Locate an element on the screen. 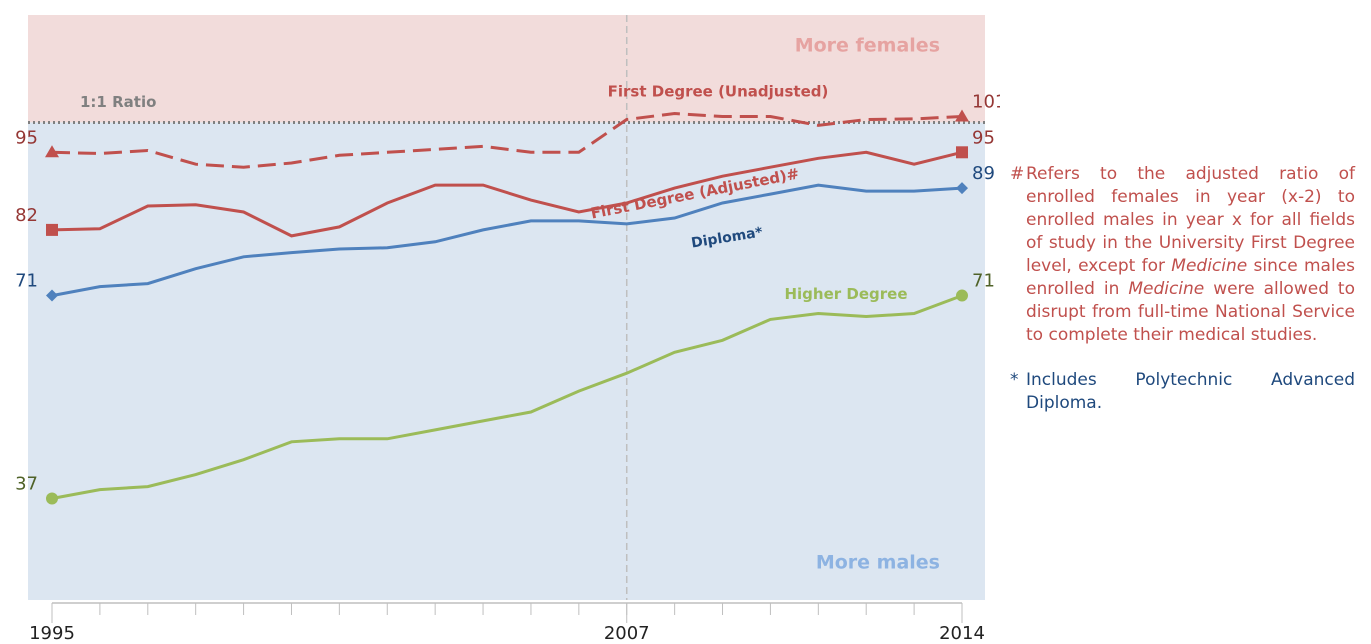  footnote: * Includes Polytechnic Advanced Diploma. is located at coordinates (1182, 392).